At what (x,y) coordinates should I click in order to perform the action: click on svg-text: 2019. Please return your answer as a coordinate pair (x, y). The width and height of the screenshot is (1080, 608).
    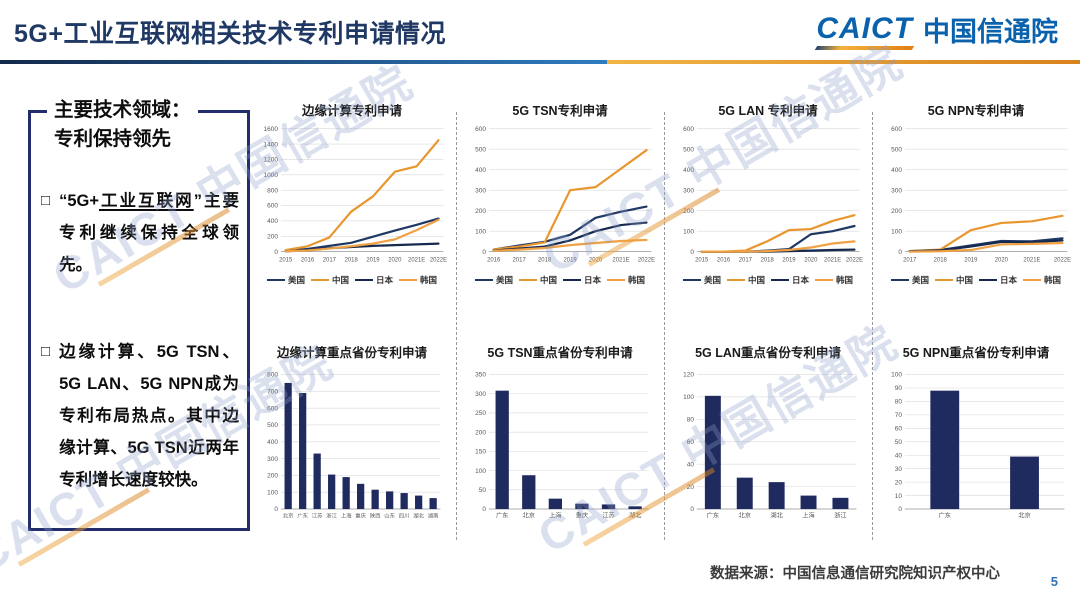
    Looking at the image, I should click on (971, 260).